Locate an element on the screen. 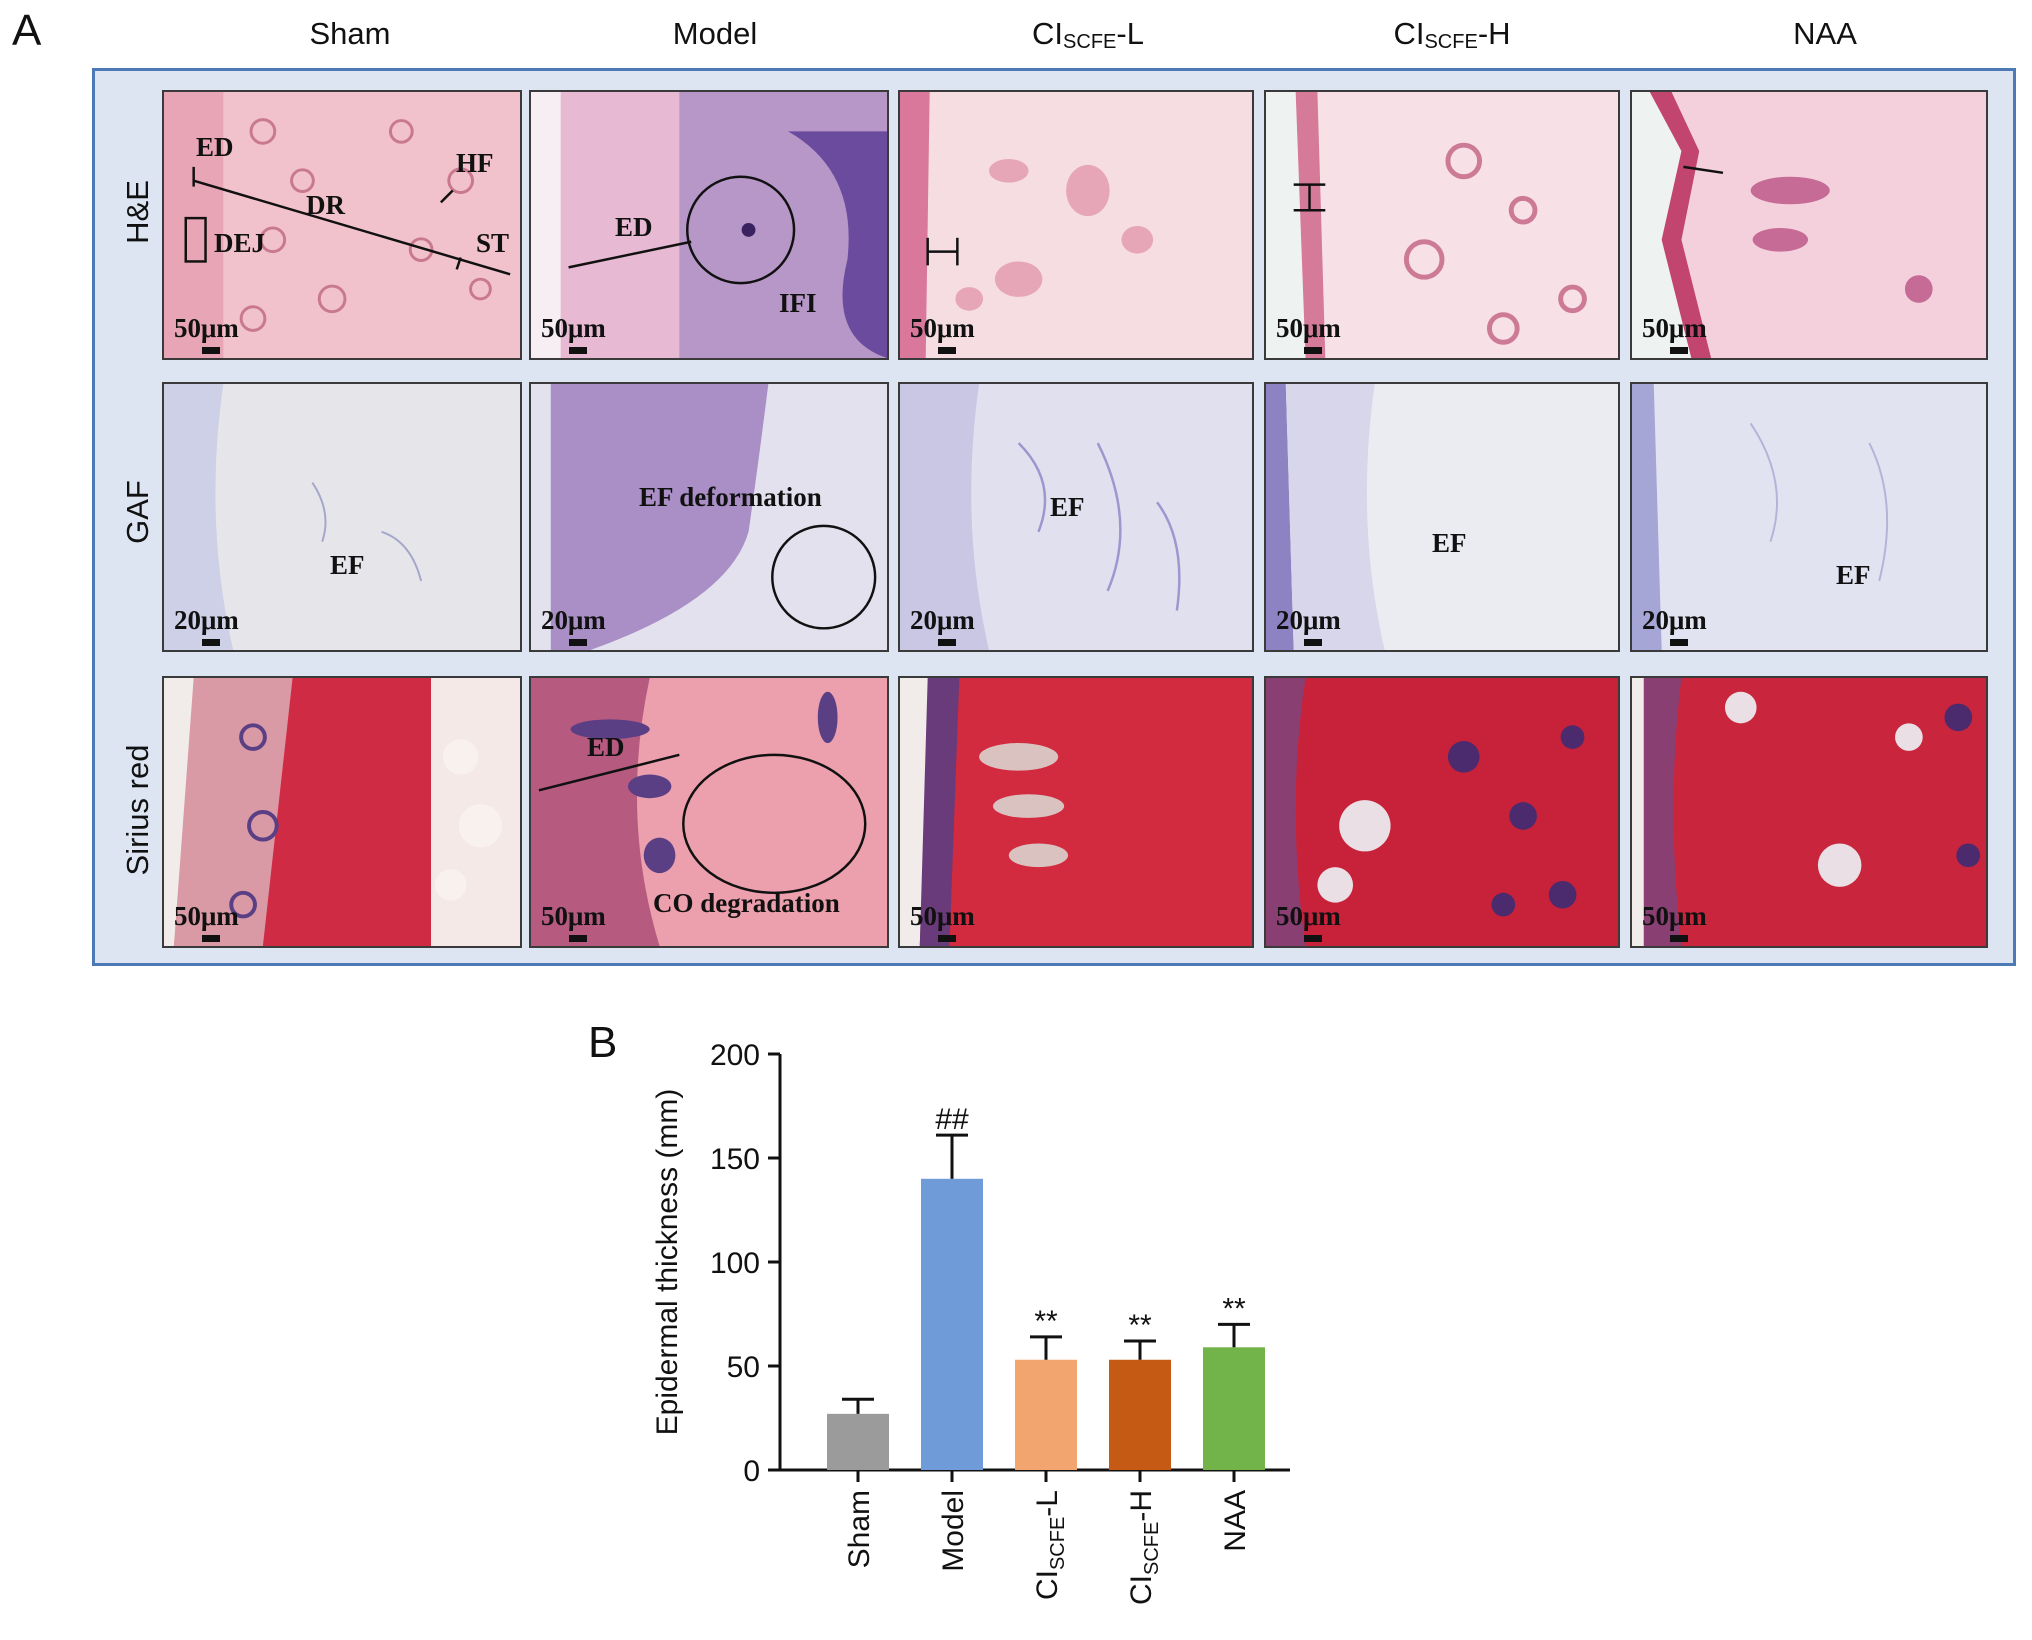  y-tick-label: 50 is located at coordinates (743, 1367).